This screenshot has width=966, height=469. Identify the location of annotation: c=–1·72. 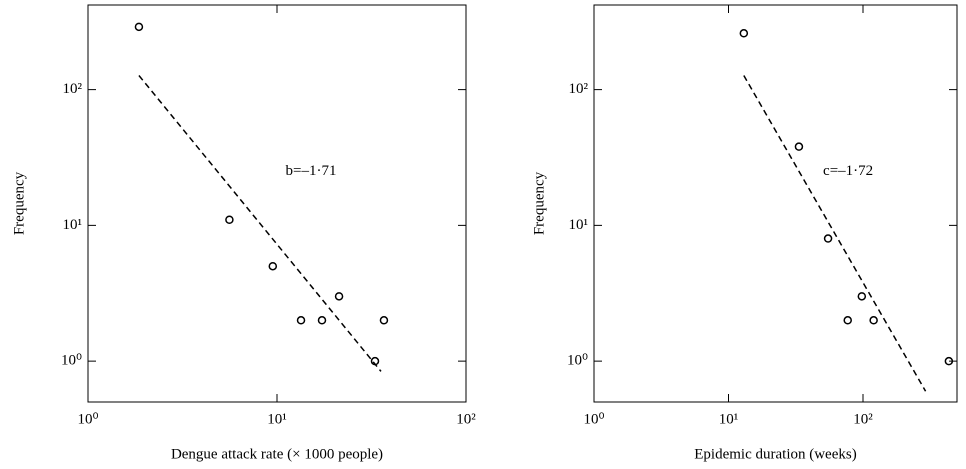
(848, 171).